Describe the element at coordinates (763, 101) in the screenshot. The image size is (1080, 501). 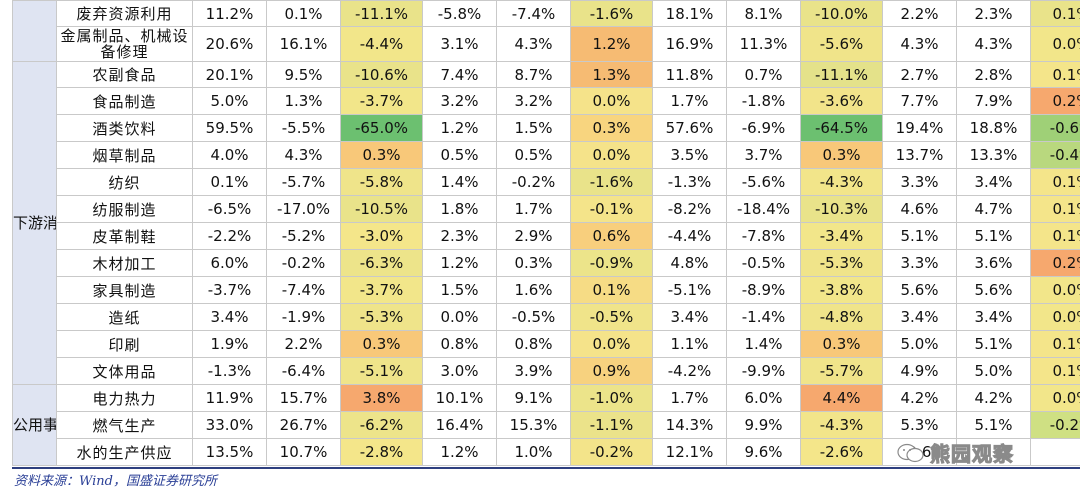
I see `value-cell: -1.8%` at that location.